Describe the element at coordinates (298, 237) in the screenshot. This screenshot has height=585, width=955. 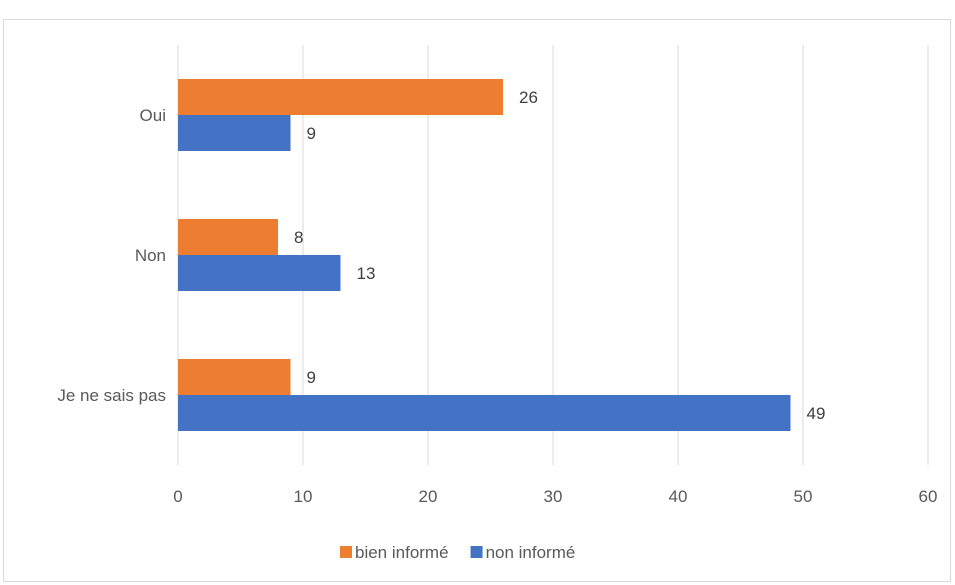
I see `data-label-bien-informe-non: 8` at that location.